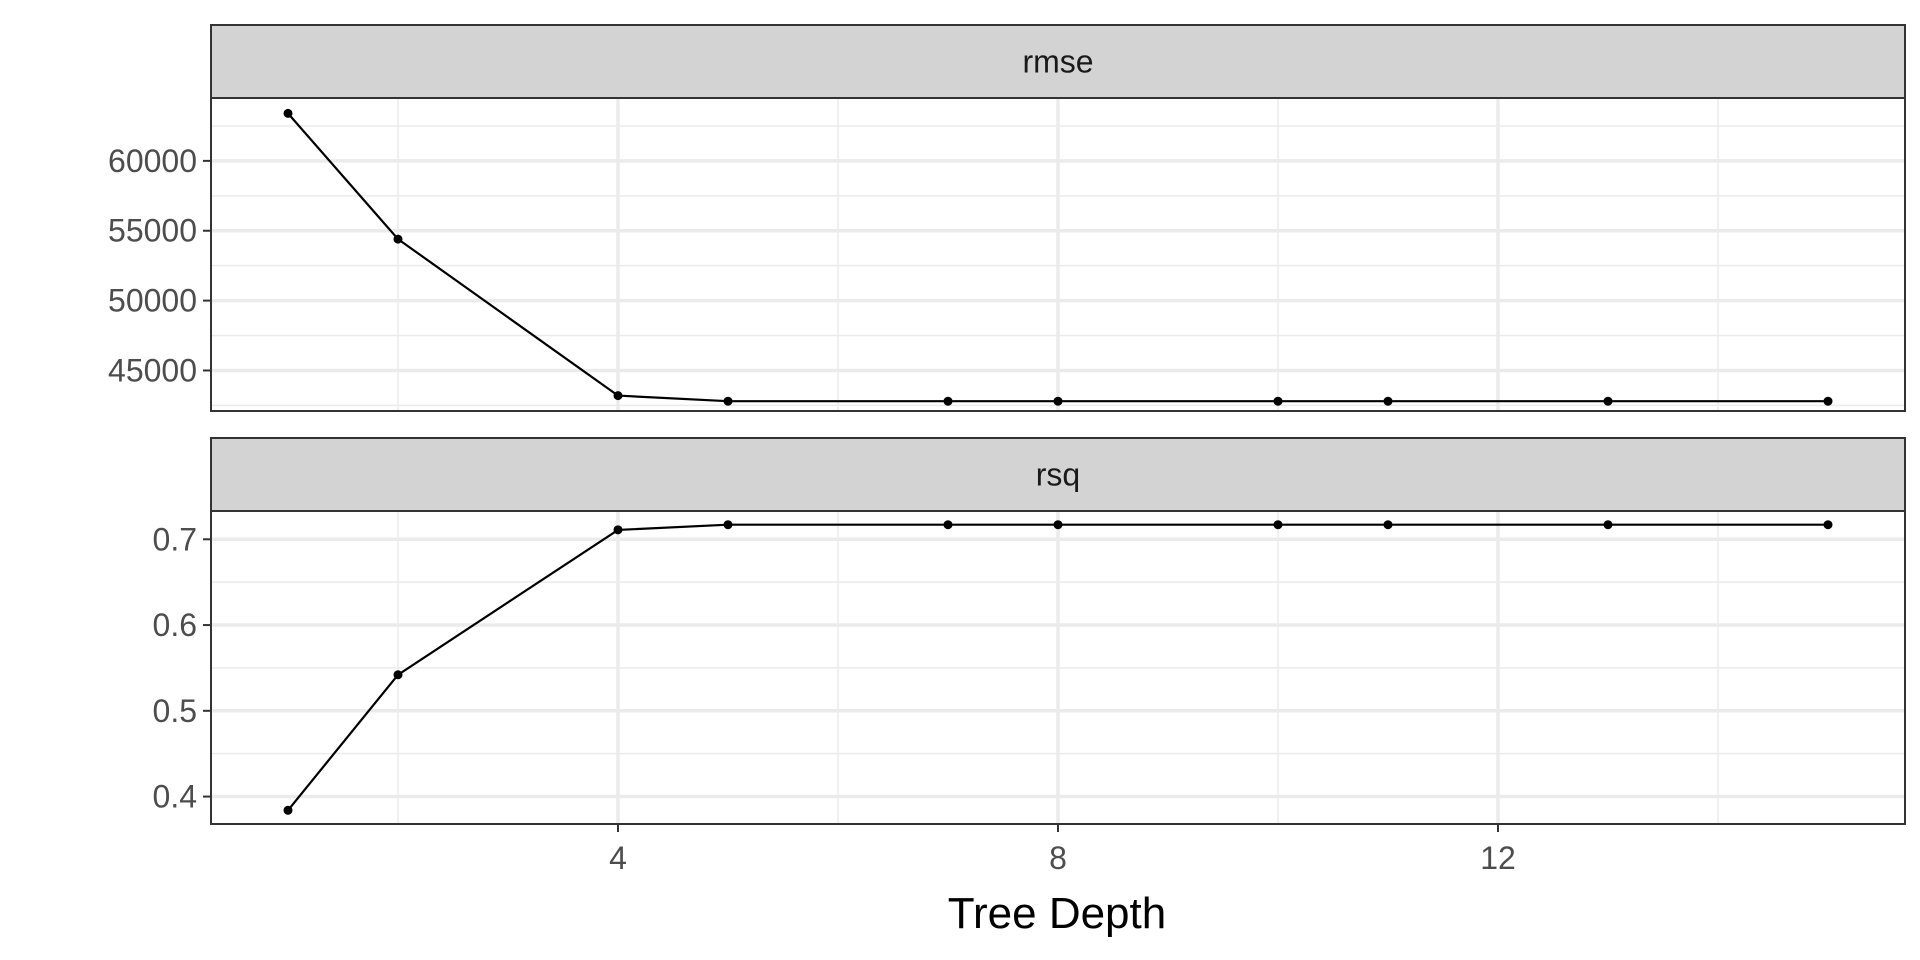  I want to click on y-tick-label: 0.6, so click(175, 625).